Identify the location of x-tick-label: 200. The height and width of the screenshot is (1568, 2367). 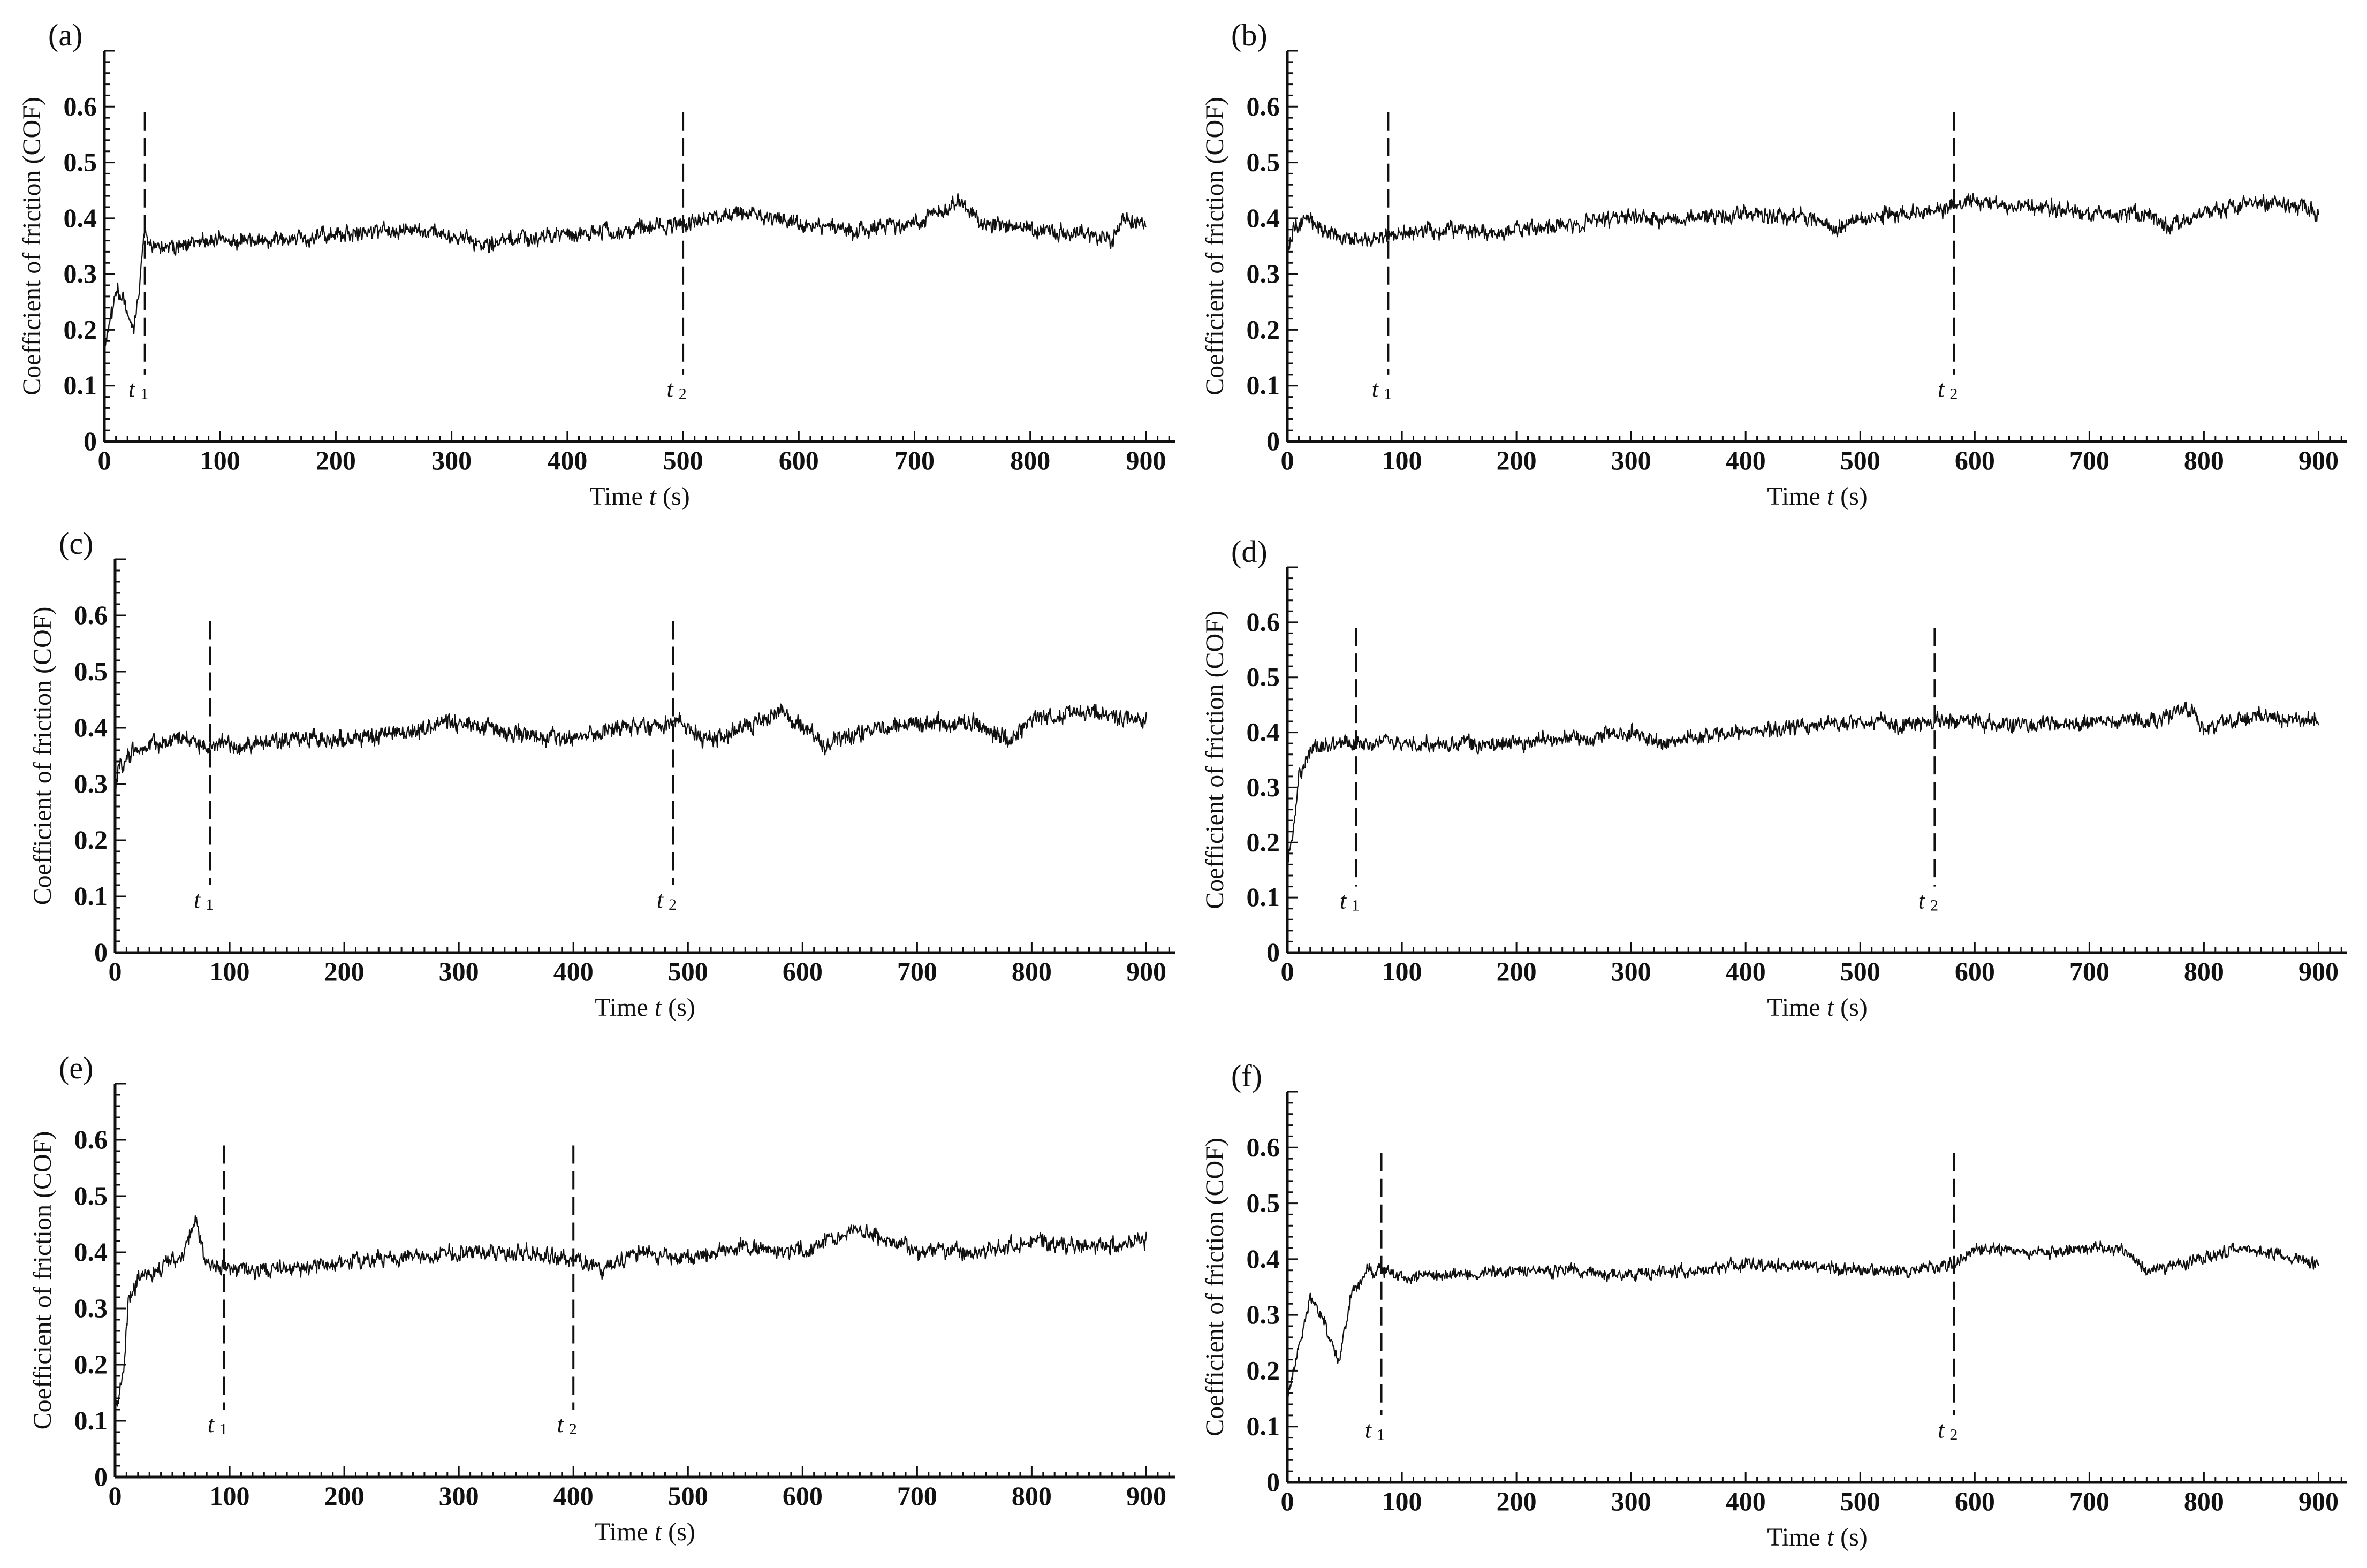
(1517, 460).